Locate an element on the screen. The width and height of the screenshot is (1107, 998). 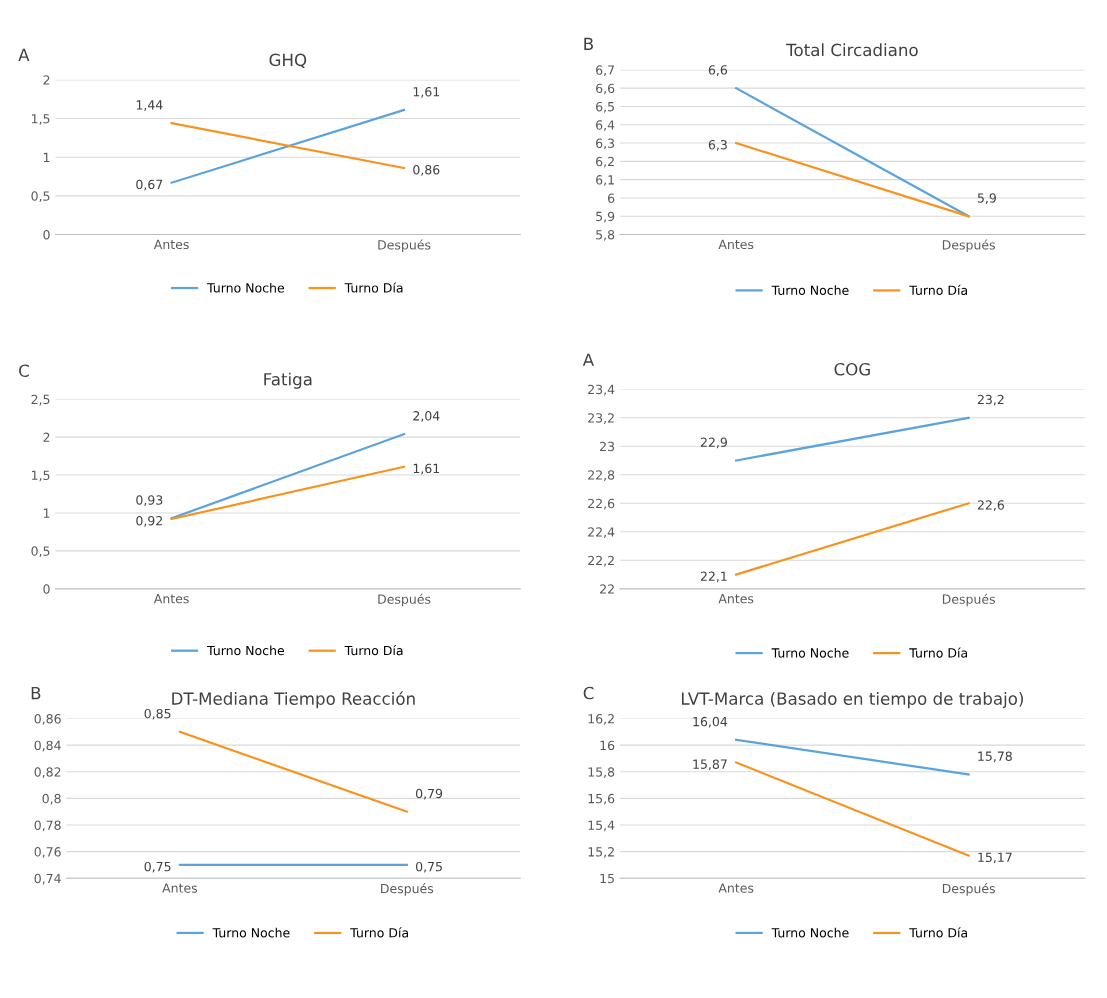
data-label: 5,9 is located at coordinates (986, 198).